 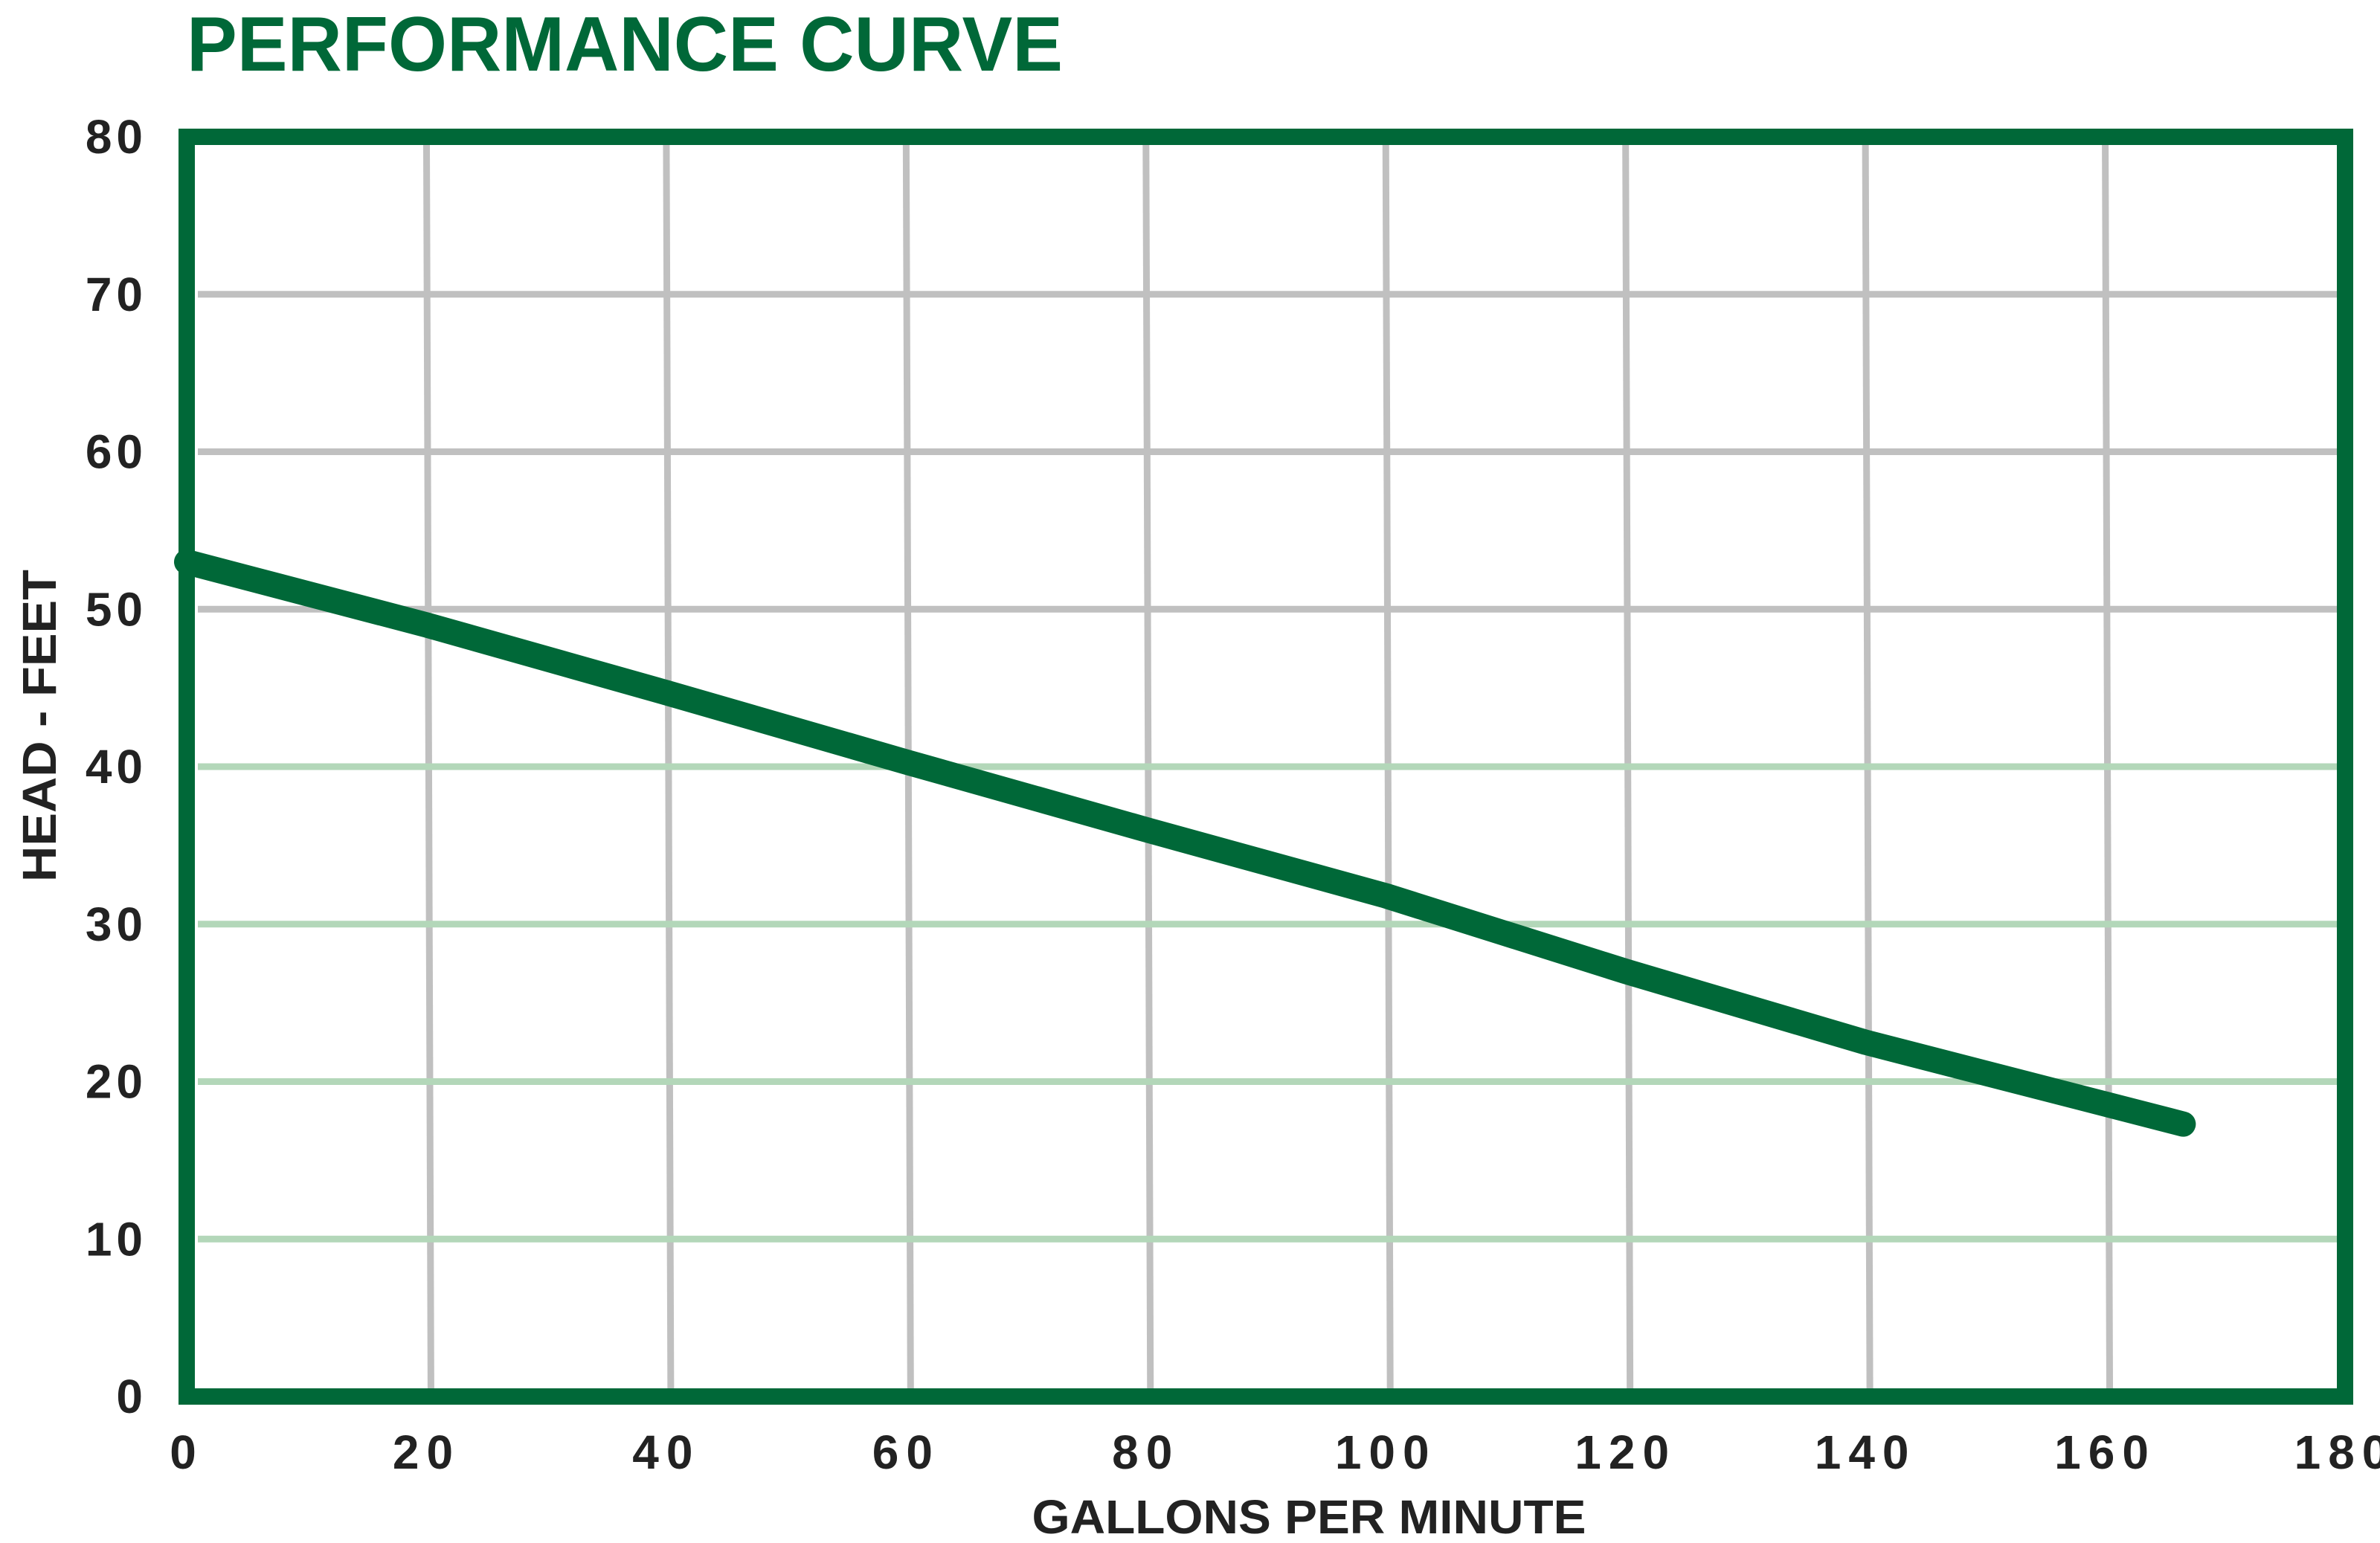 I want to click on y-tick-label: 80, so click(x=117, y=137).